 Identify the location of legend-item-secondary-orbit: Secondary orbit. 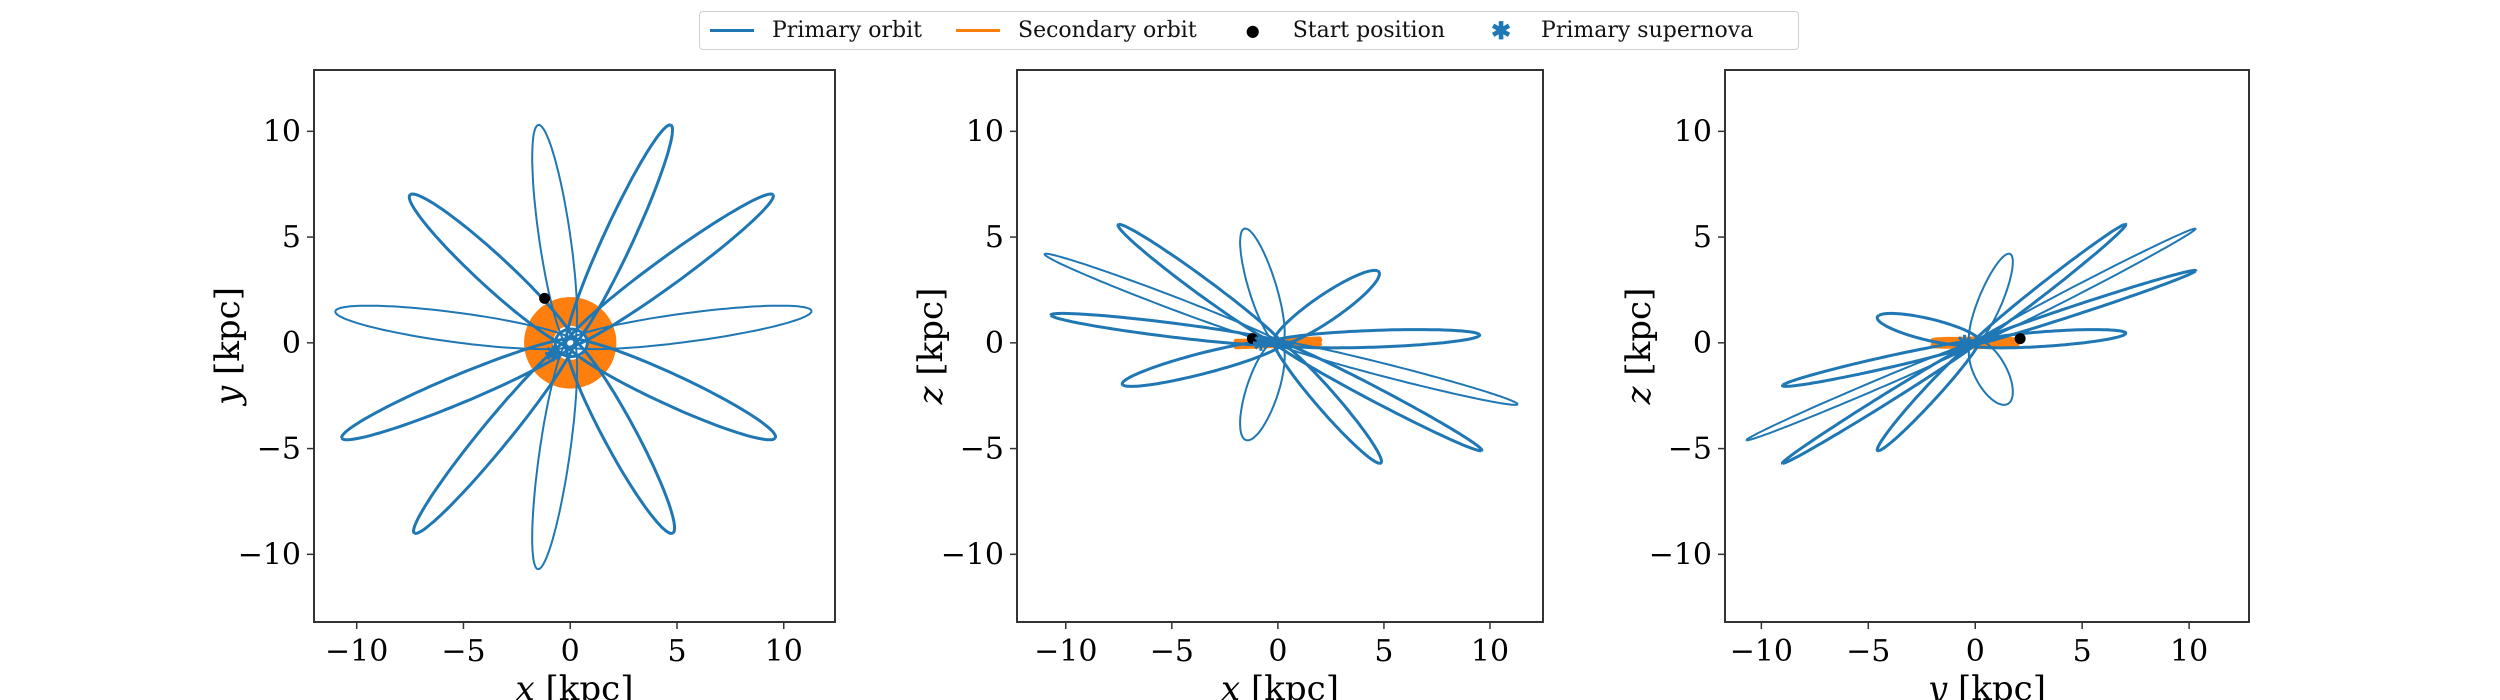
(1076, 30).